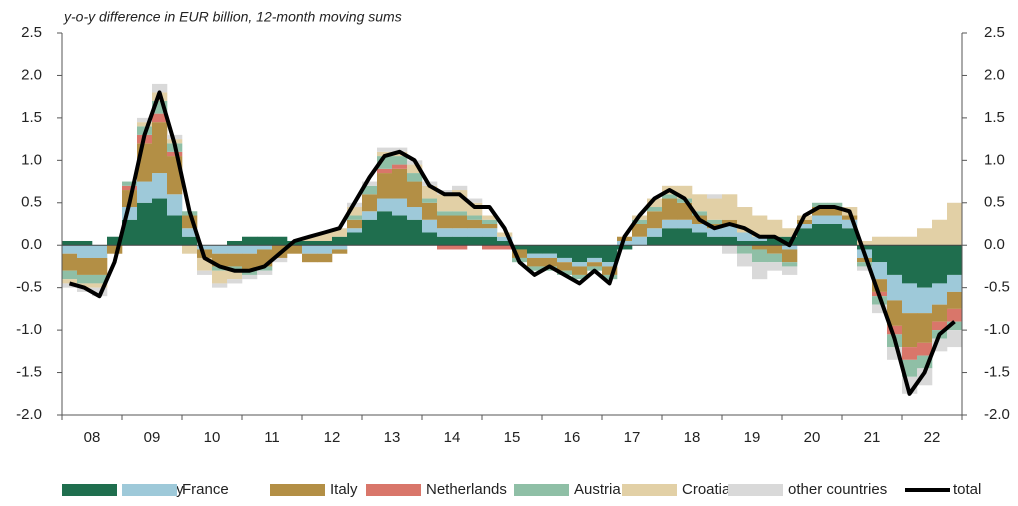 This screenshot has width=1018, height=506. I want to click on x-tick-label: 13, so click(392, 437).